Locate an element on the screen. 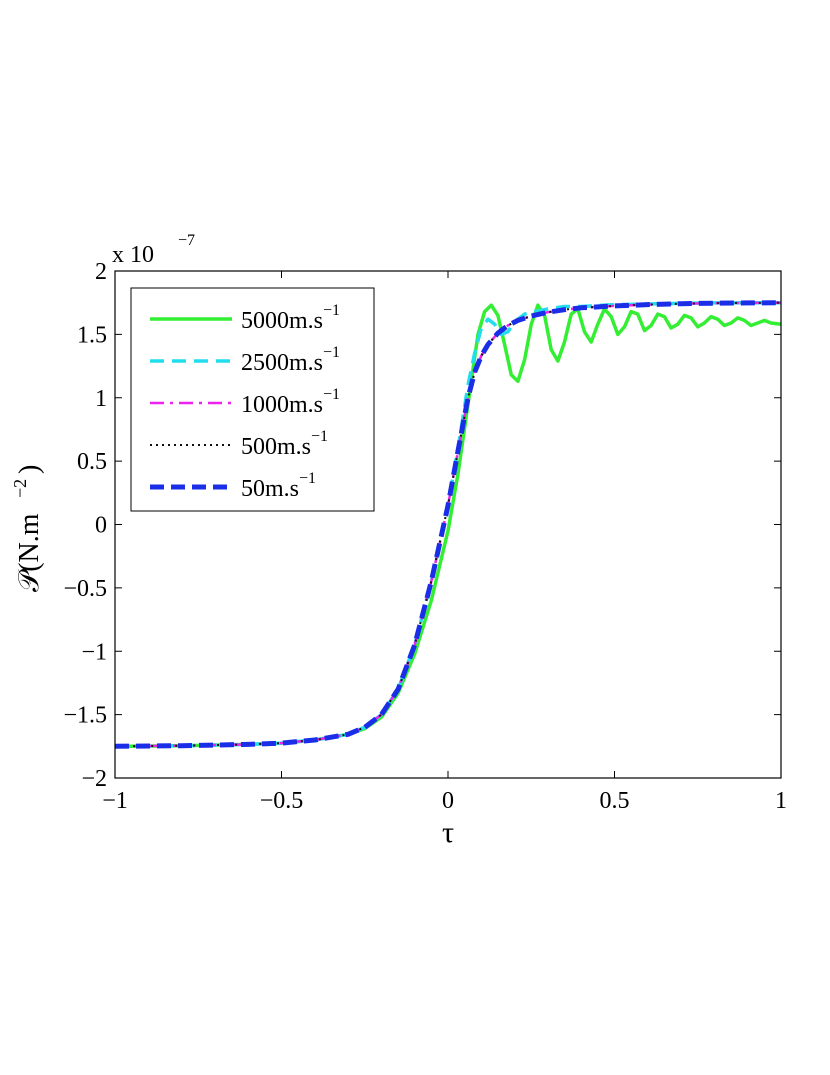 This screenshot has width=830, height=1075. x-tick-label: −0.5 is located at coordinates (282, 801).